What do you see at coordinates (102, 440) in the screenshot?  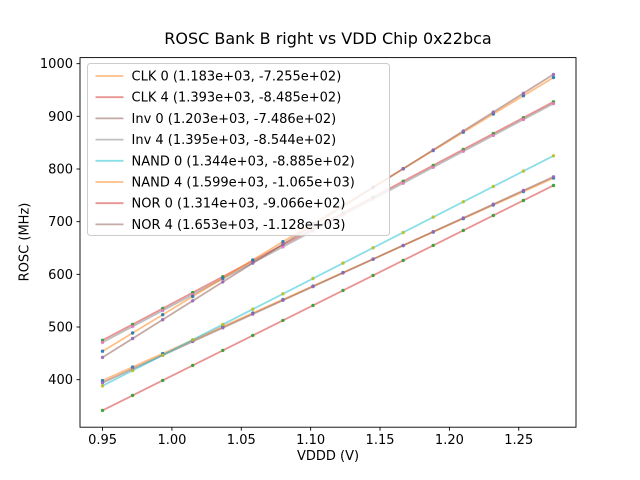 I see `x-tick-label-0.95: 0.95` at bounding box center [102, 440].